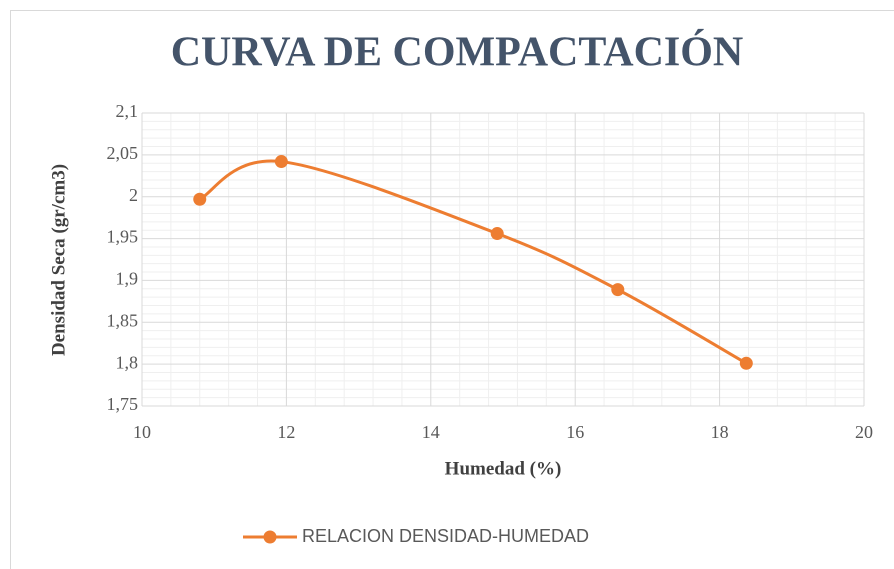 This screenshot has height=569, width=894. What do you see at coordinates (431, 432) in the screenshot?
I see `x-tick-label: 14` at bounding box center [431, 432].